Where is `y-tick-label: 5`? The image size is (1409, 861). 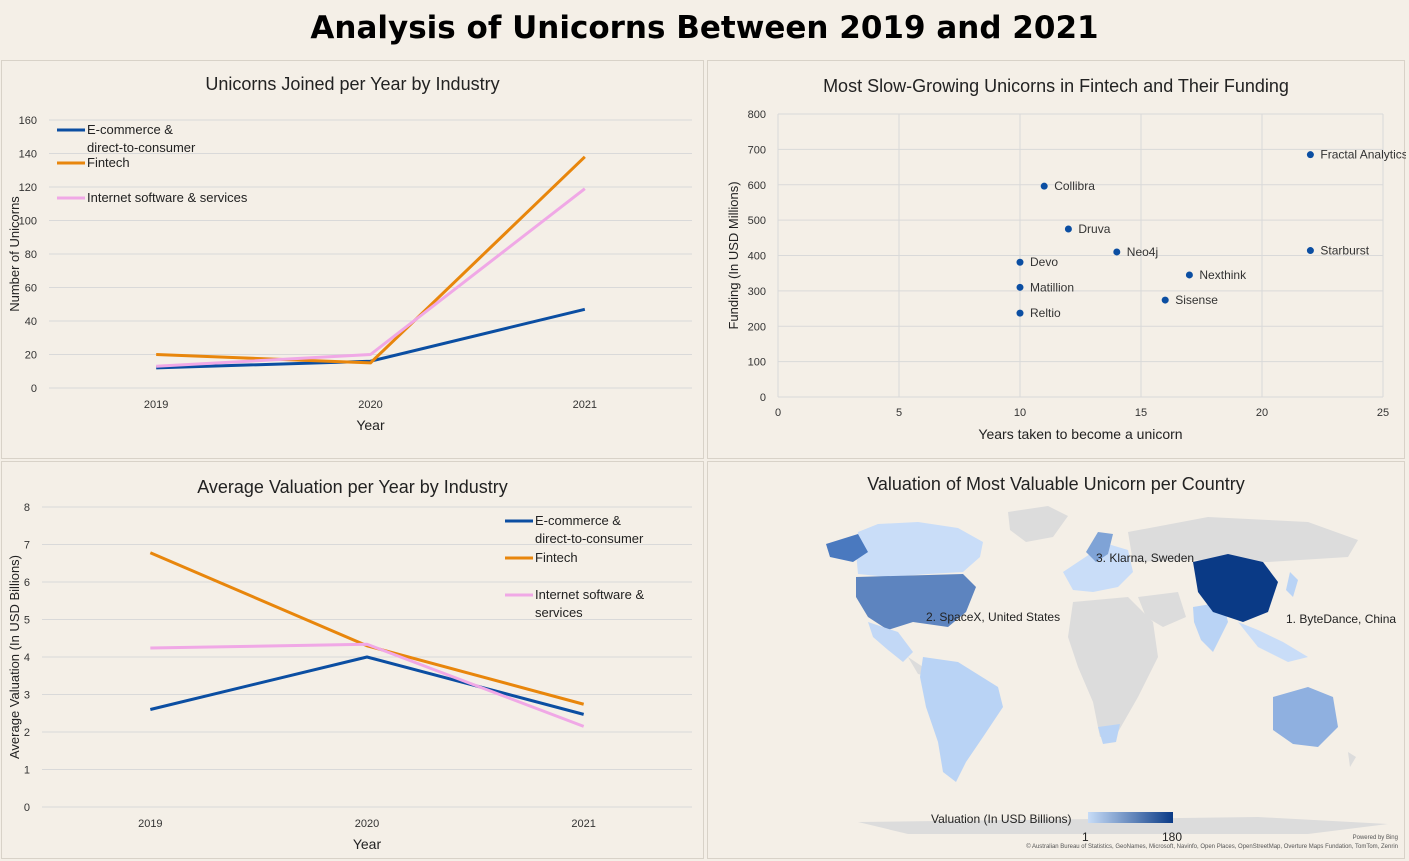 y-tick-label: 5 is located at coordinates (27, 621).